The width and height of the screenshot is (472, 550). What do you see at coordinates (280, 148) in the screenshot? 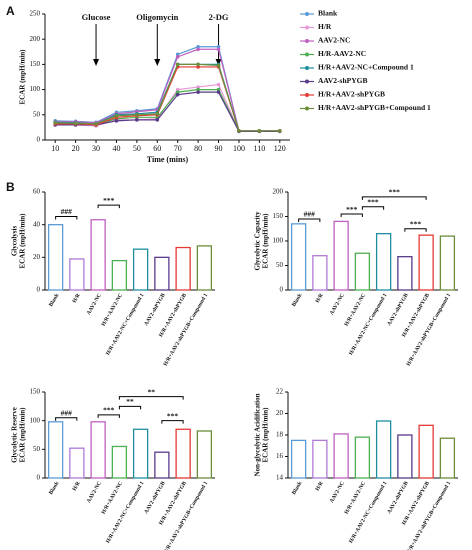
I see `x-tick-label: 120` at bounding box center [280, 148].